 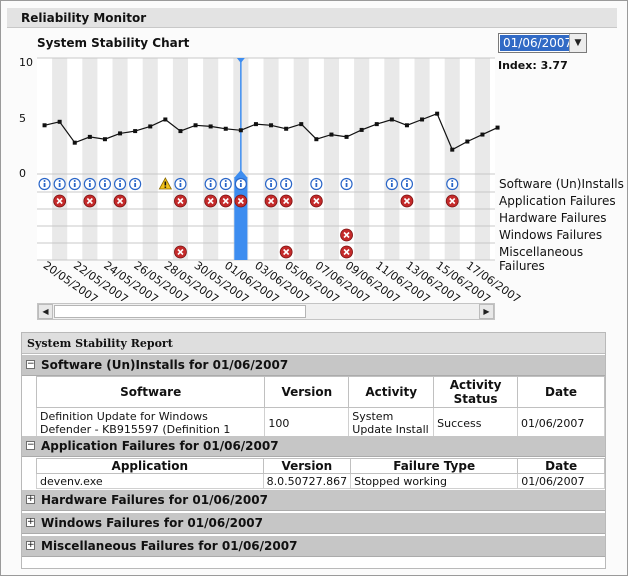 I want to click on date-dropdown: 01/06/2007 ▼, so click(x=542, y=43).